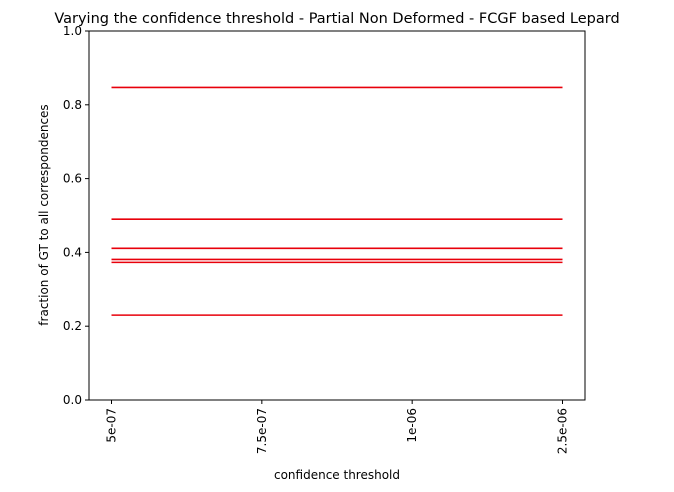  What do you see at coordinates (72, 105) in the screenshot?
I see `y-tick-label: 0.8` at bounding box center [72, 105].